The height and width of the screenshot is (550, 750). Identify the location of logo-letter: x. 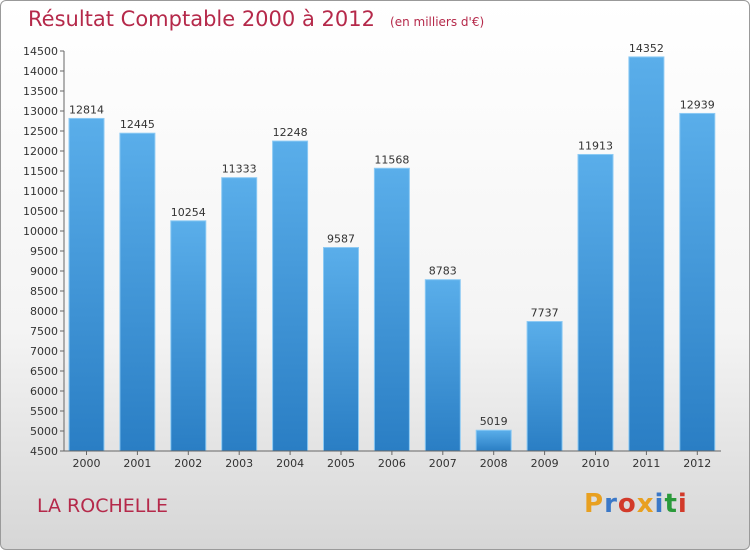
(645, 504).